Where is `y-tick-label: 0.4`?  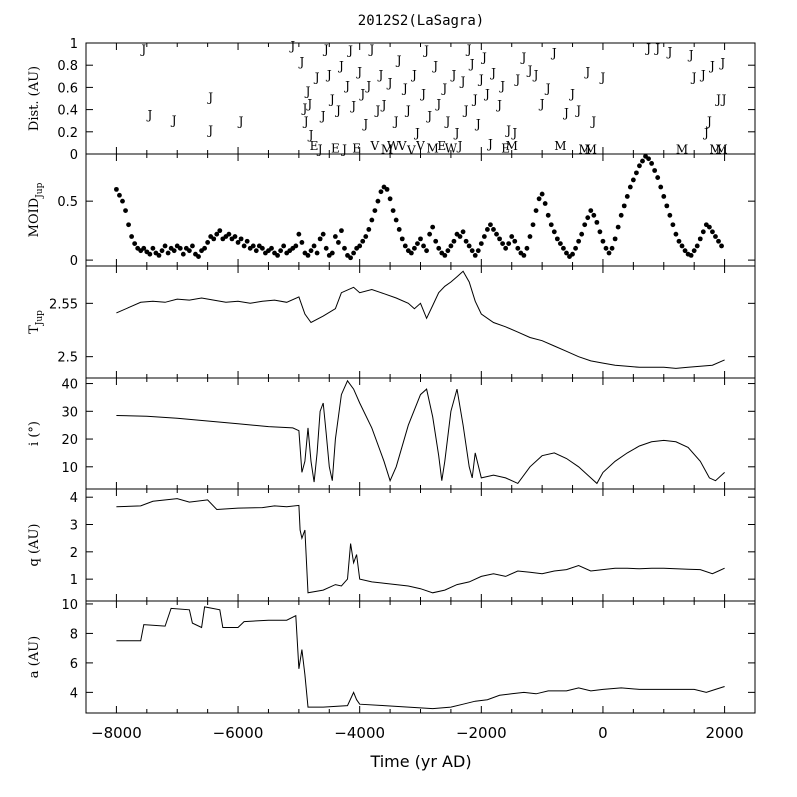 y-tick-label: 0.4 is located at coordinates (67, 111).